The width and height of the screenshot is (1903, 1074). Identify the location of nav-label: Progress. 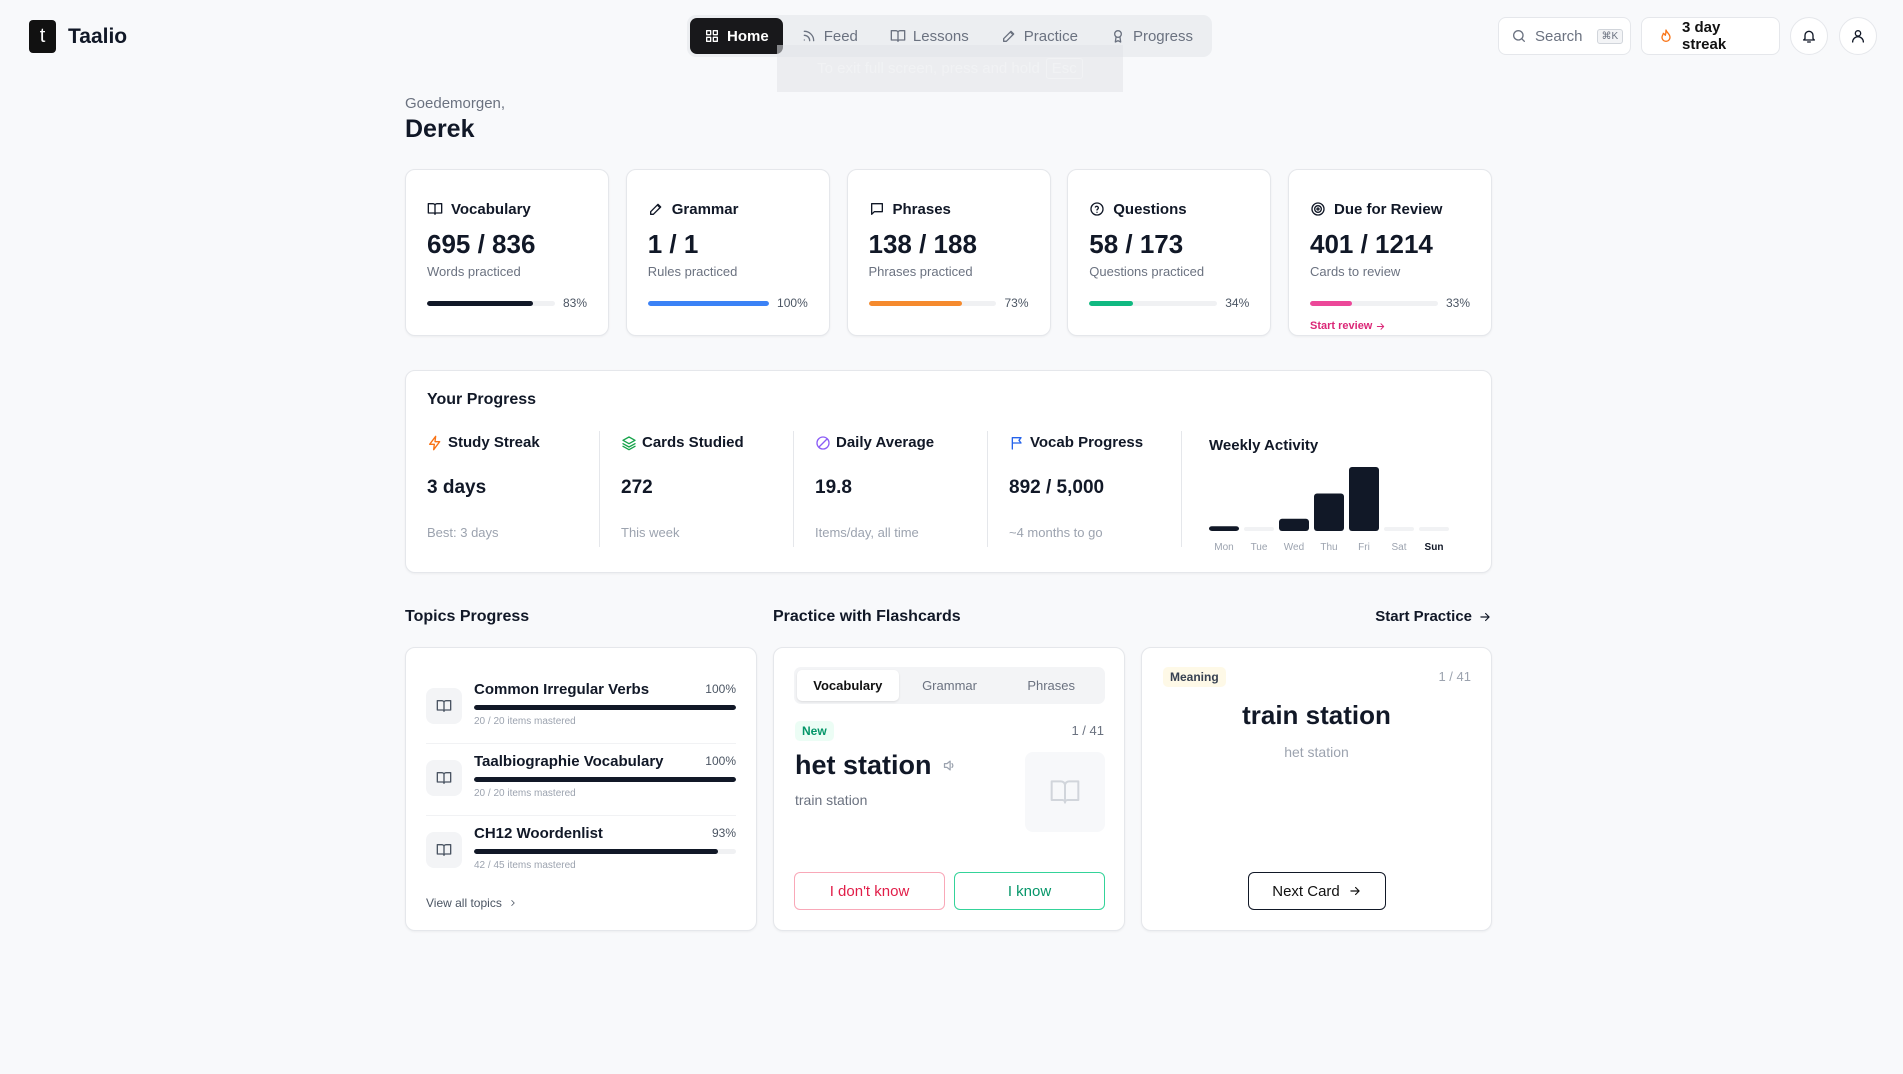
(1162, 36).